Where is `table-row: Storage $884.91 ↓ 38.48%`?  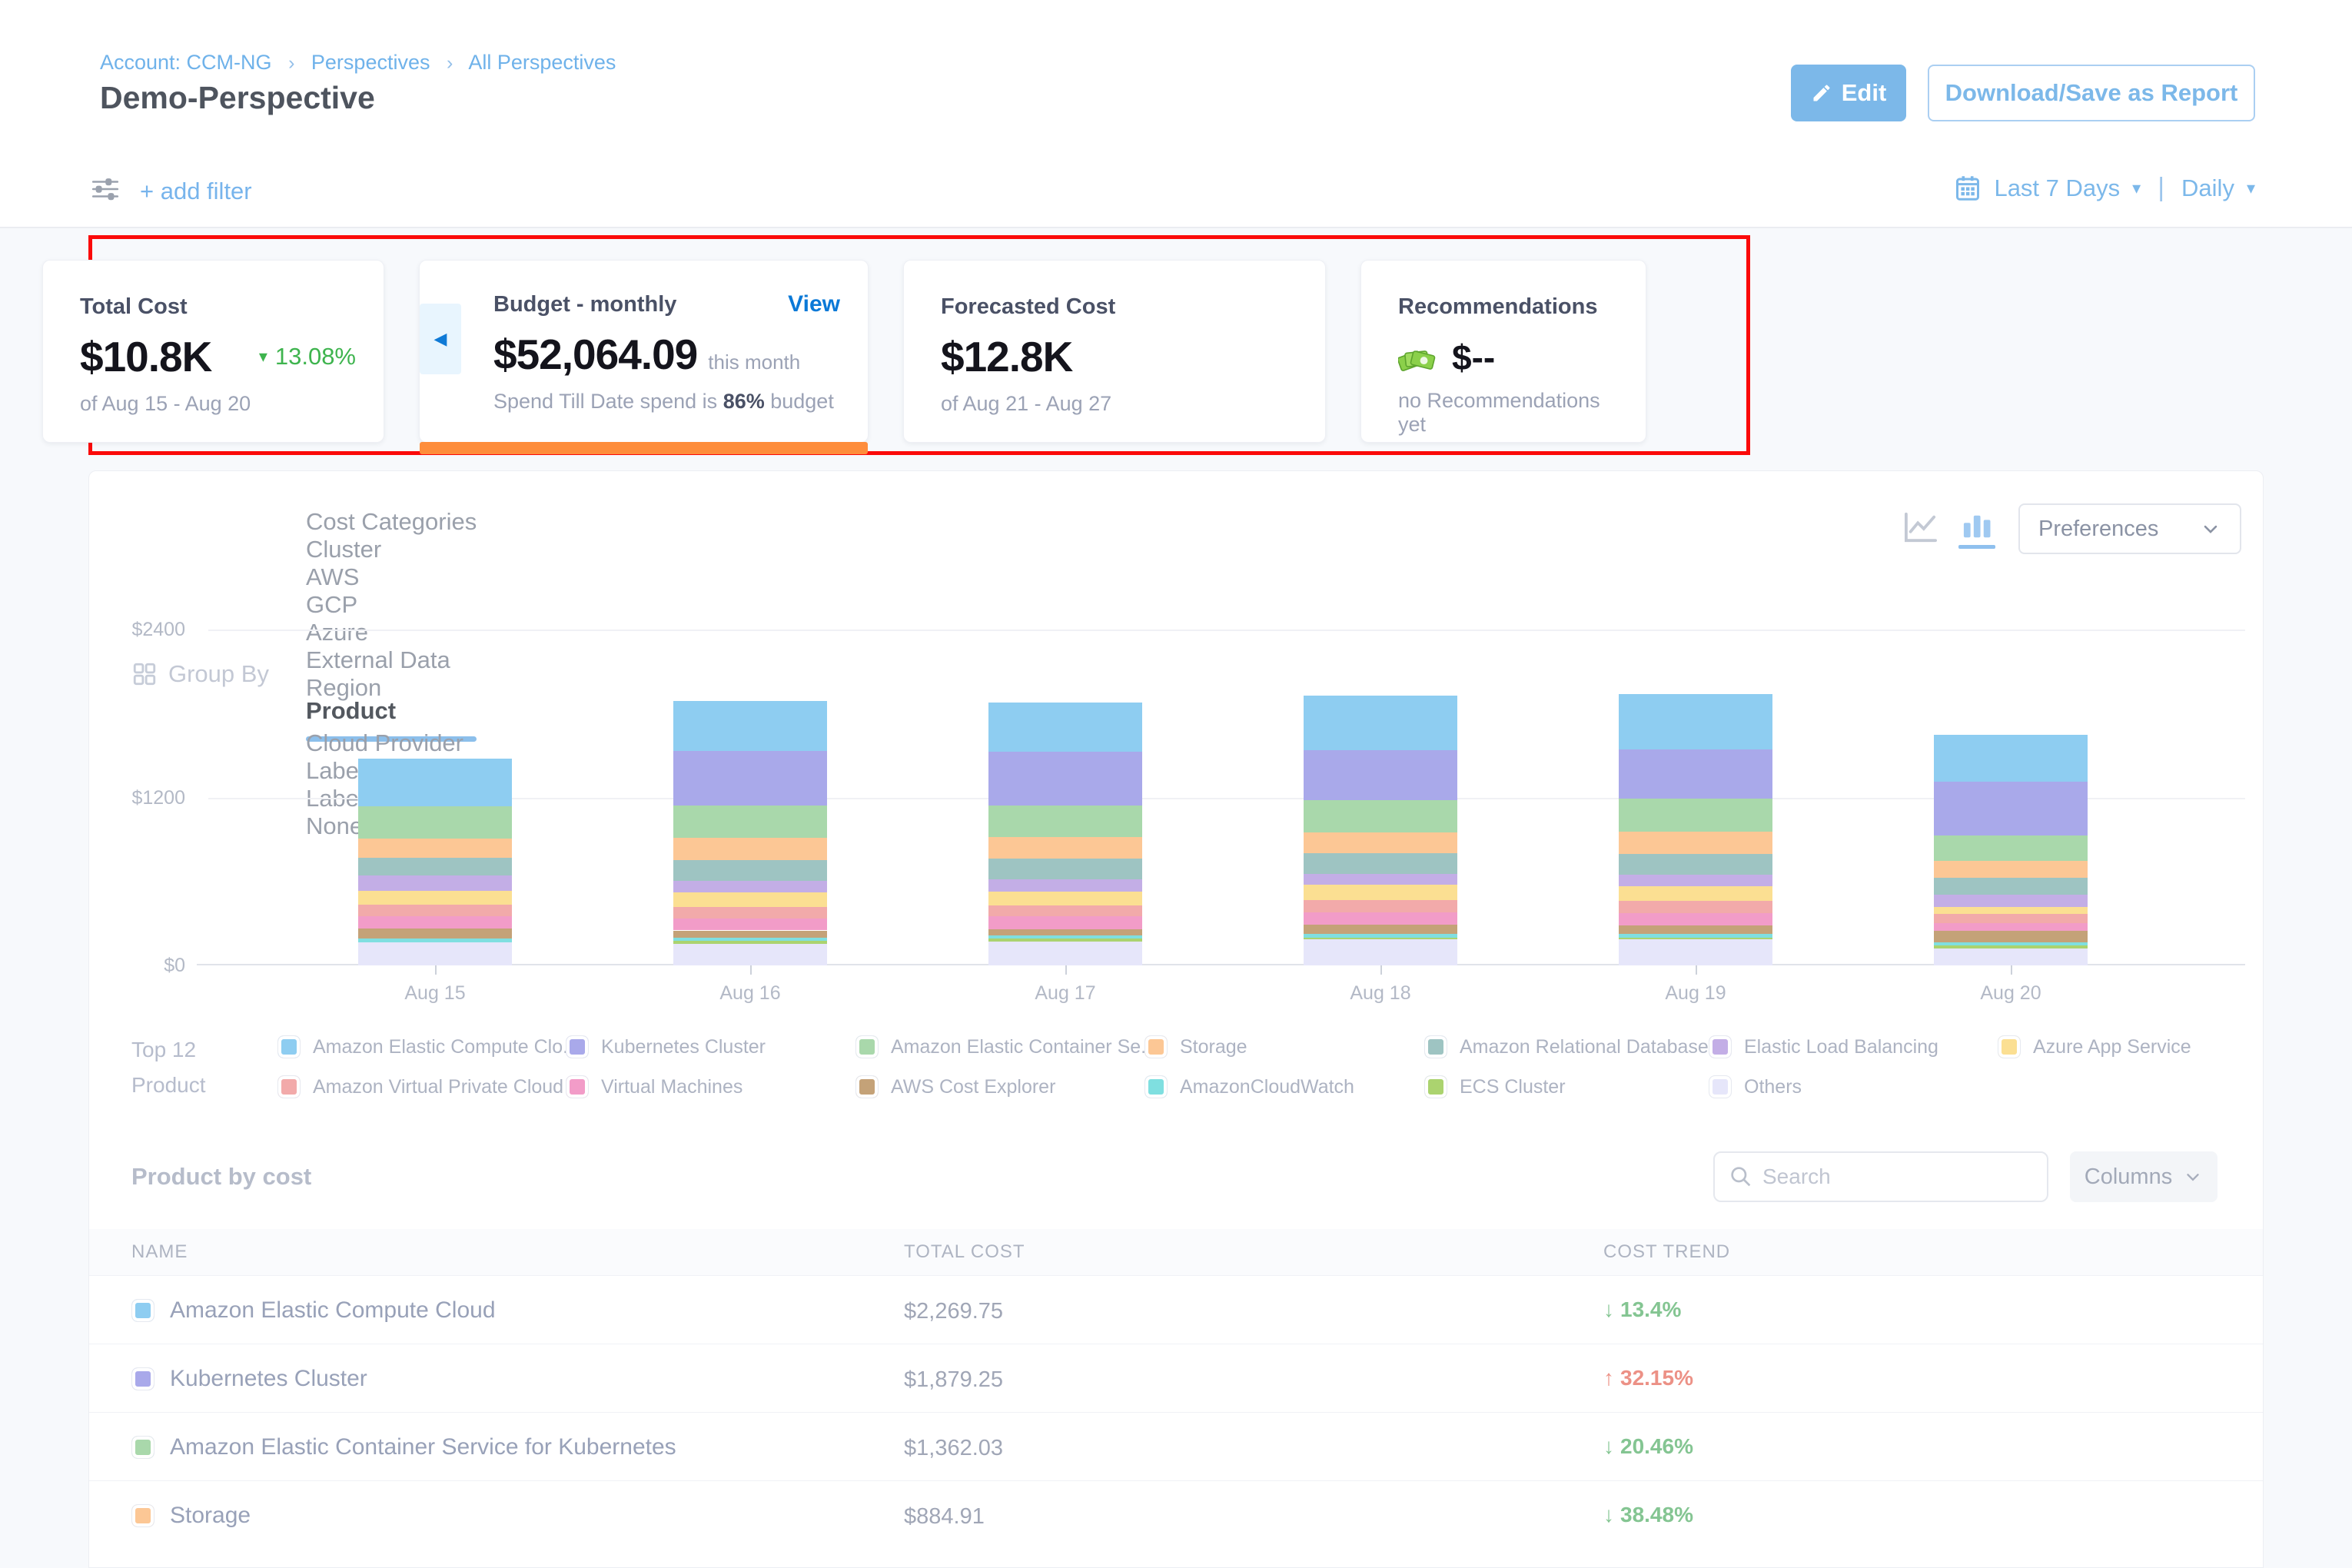
table-row: Storage $884.91 ↓ 38.48% is located at coordinates (1176, 1514).